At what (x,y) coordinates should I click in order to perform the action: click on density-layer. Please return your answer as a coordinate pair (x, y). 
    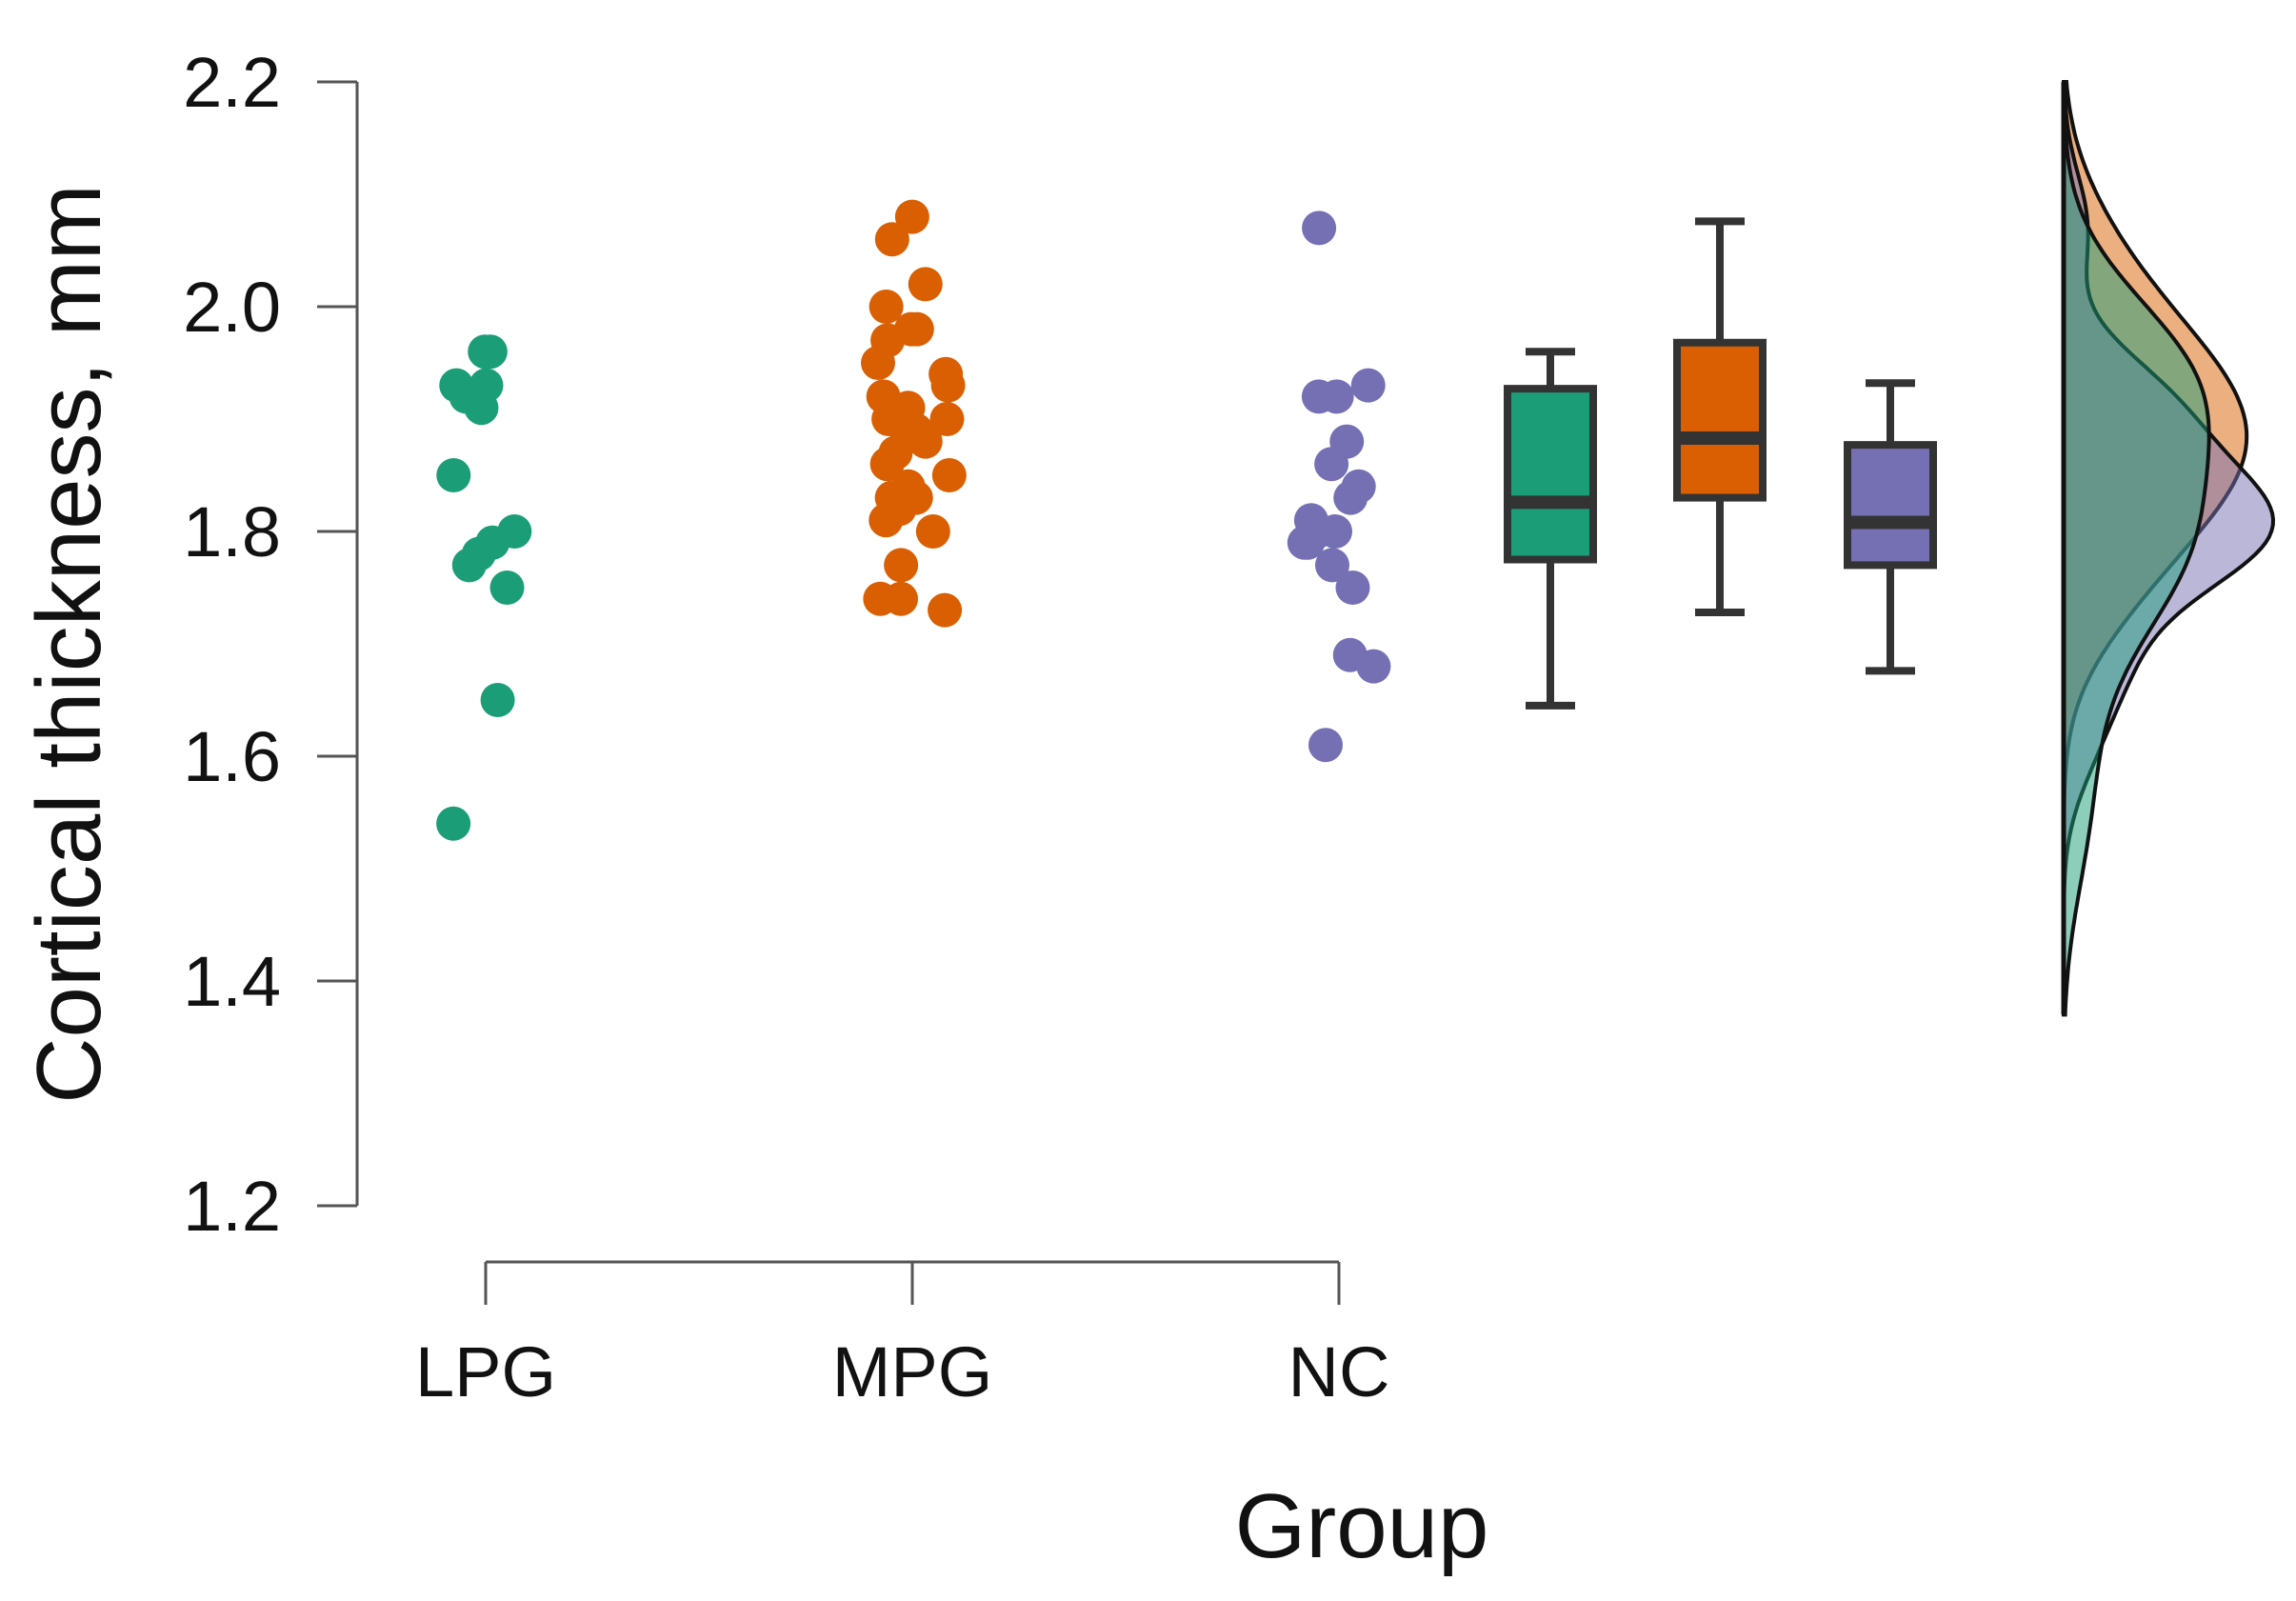
    Looking at the image, I should click on (2168, 548).